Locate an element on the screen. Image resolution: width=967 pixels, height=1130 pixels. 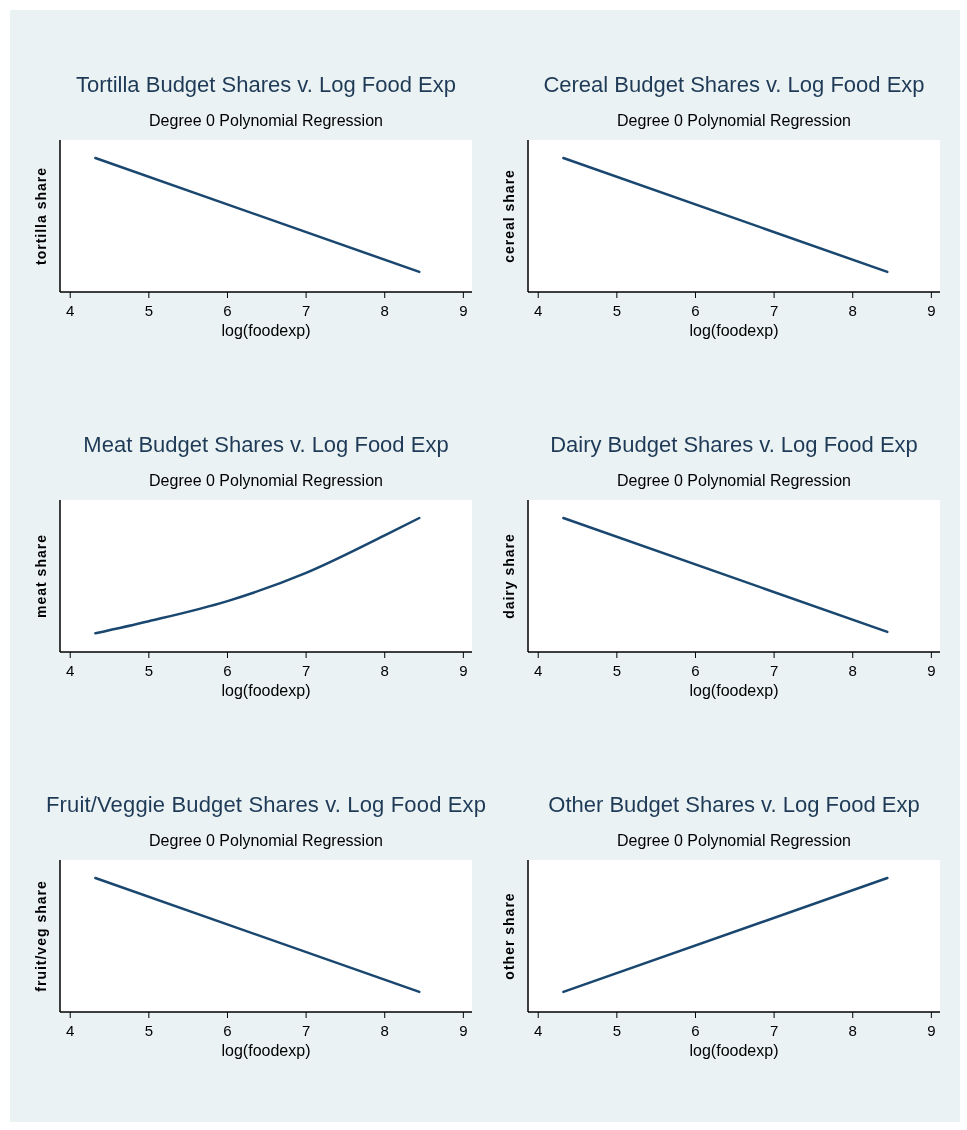
chart-title: Tortilla Budget Shares v. Log Food Exp is located at coordinates (266, 84).